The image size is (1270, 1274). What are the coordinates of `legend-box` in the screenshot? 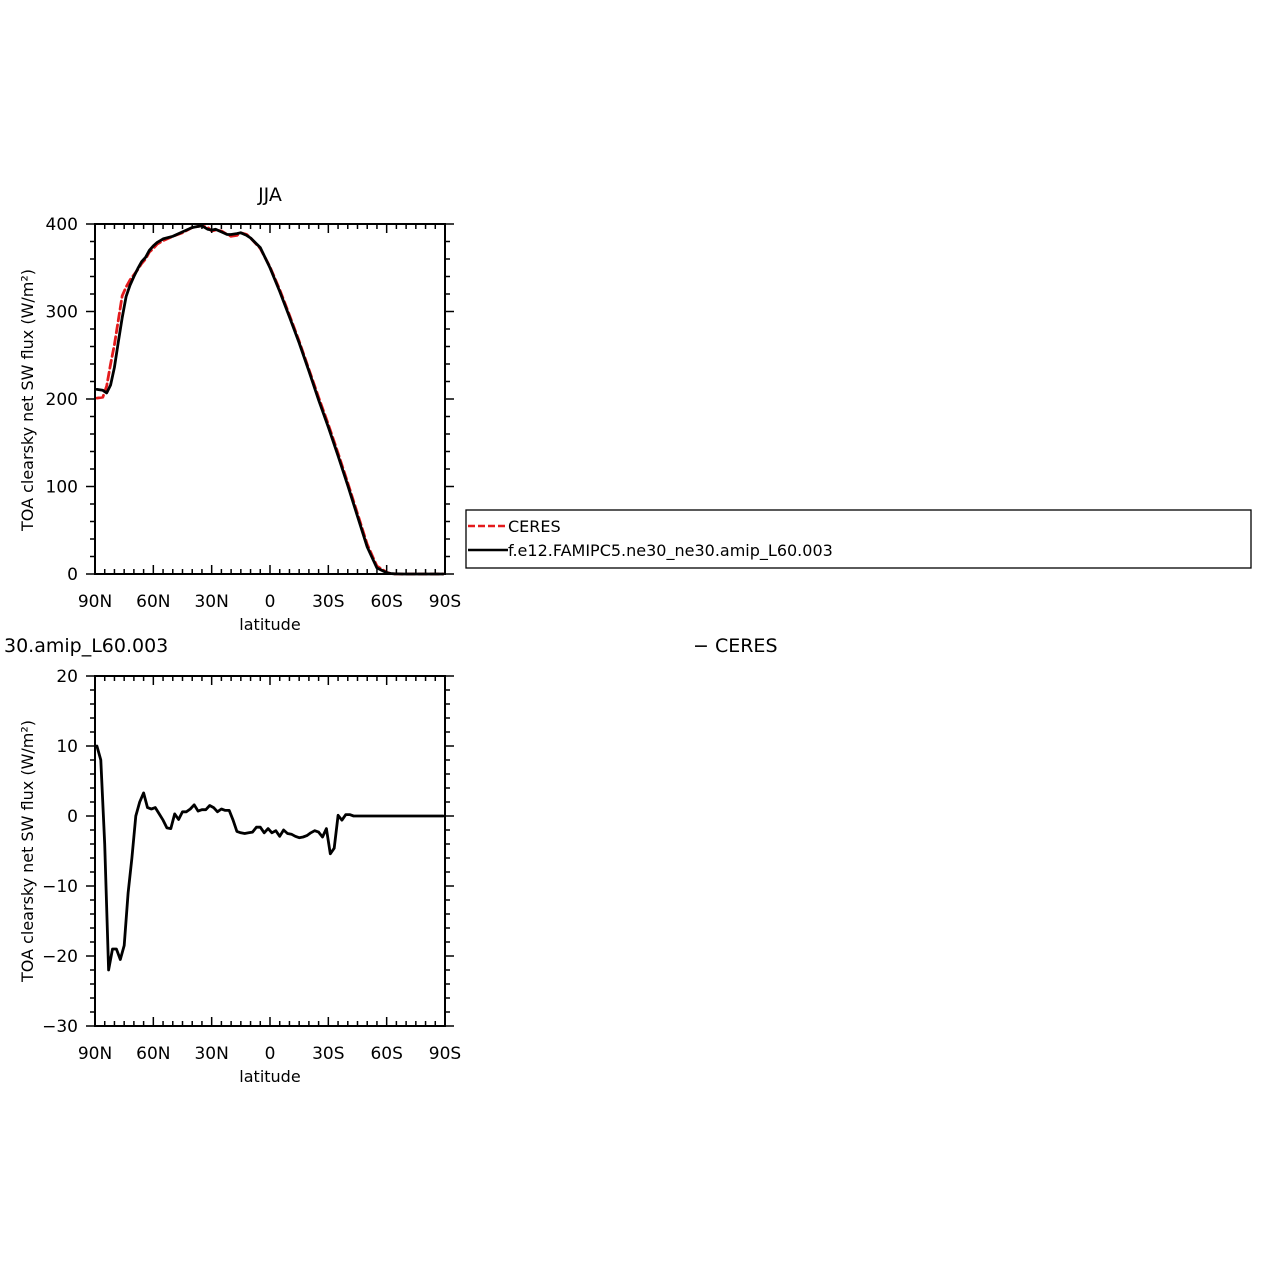 It's located at (858, 539).